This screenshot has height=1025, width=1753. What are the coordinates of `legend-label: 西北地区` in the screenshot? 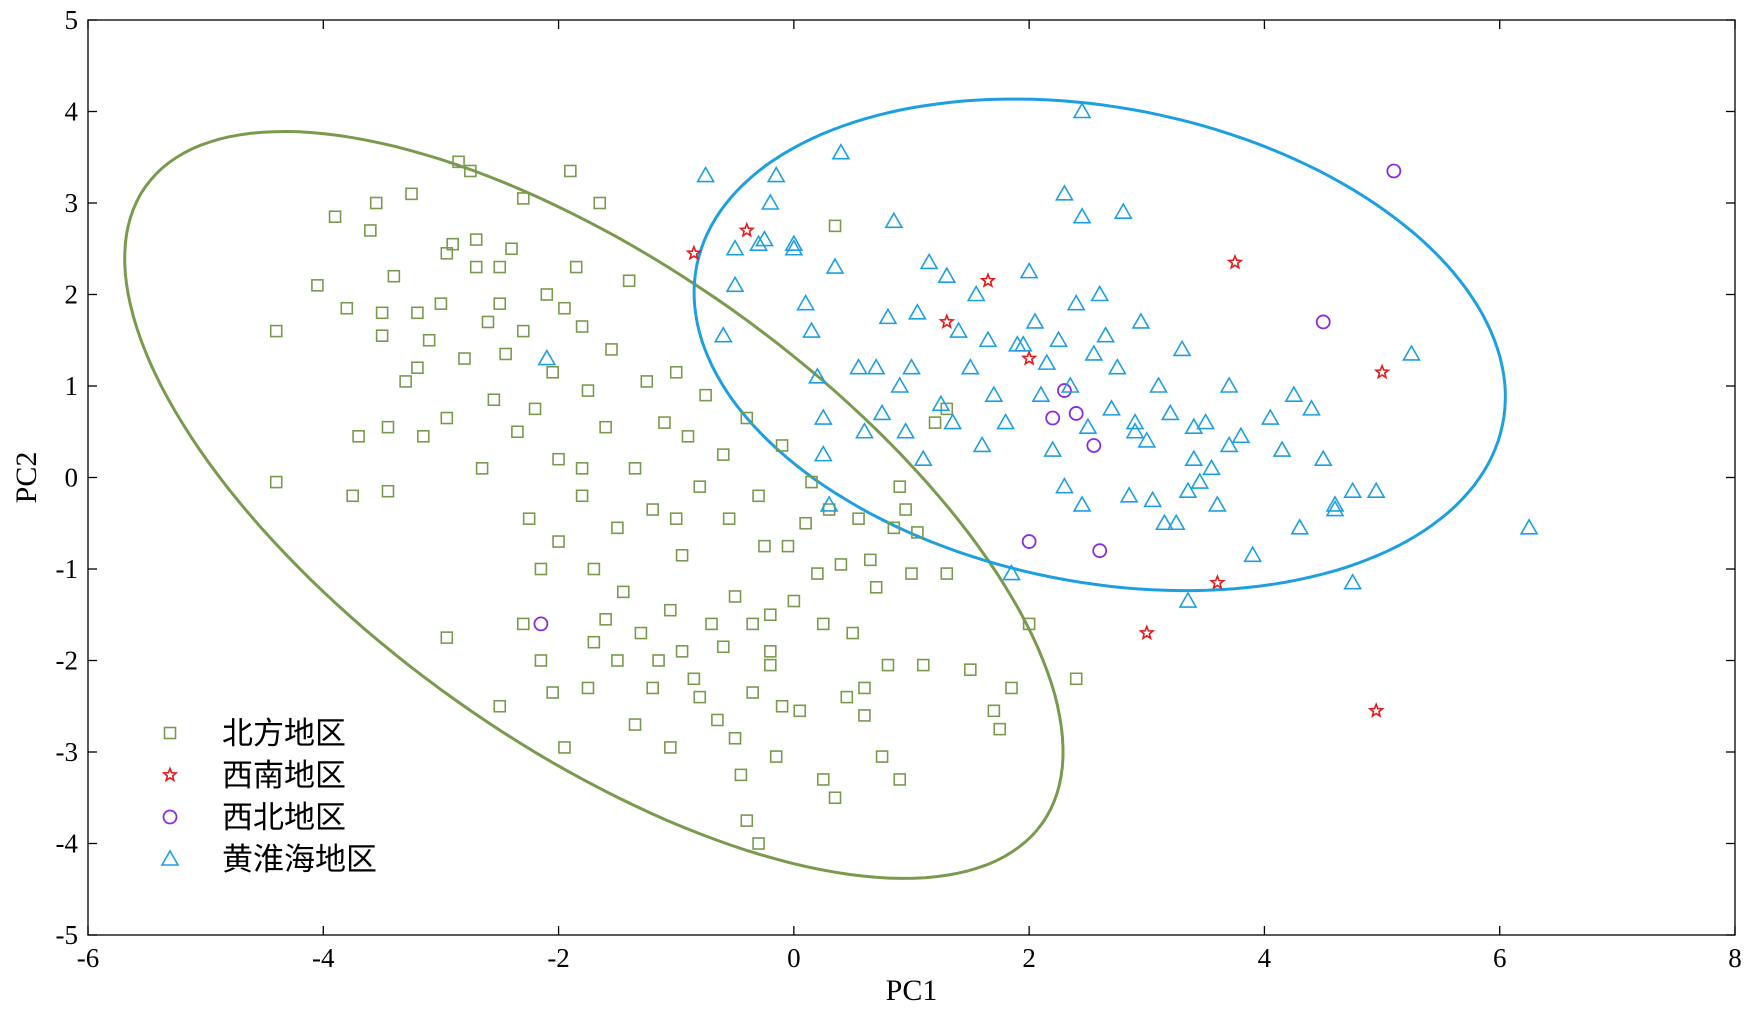 It's located at (284, 817).